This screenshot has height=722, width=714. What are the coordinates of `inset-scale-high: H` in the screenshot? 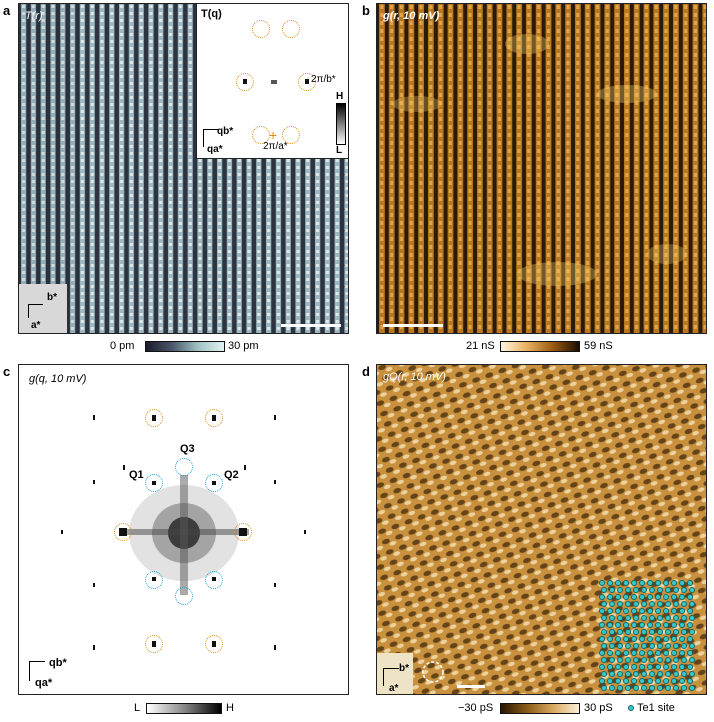 It's located at (340, 96).